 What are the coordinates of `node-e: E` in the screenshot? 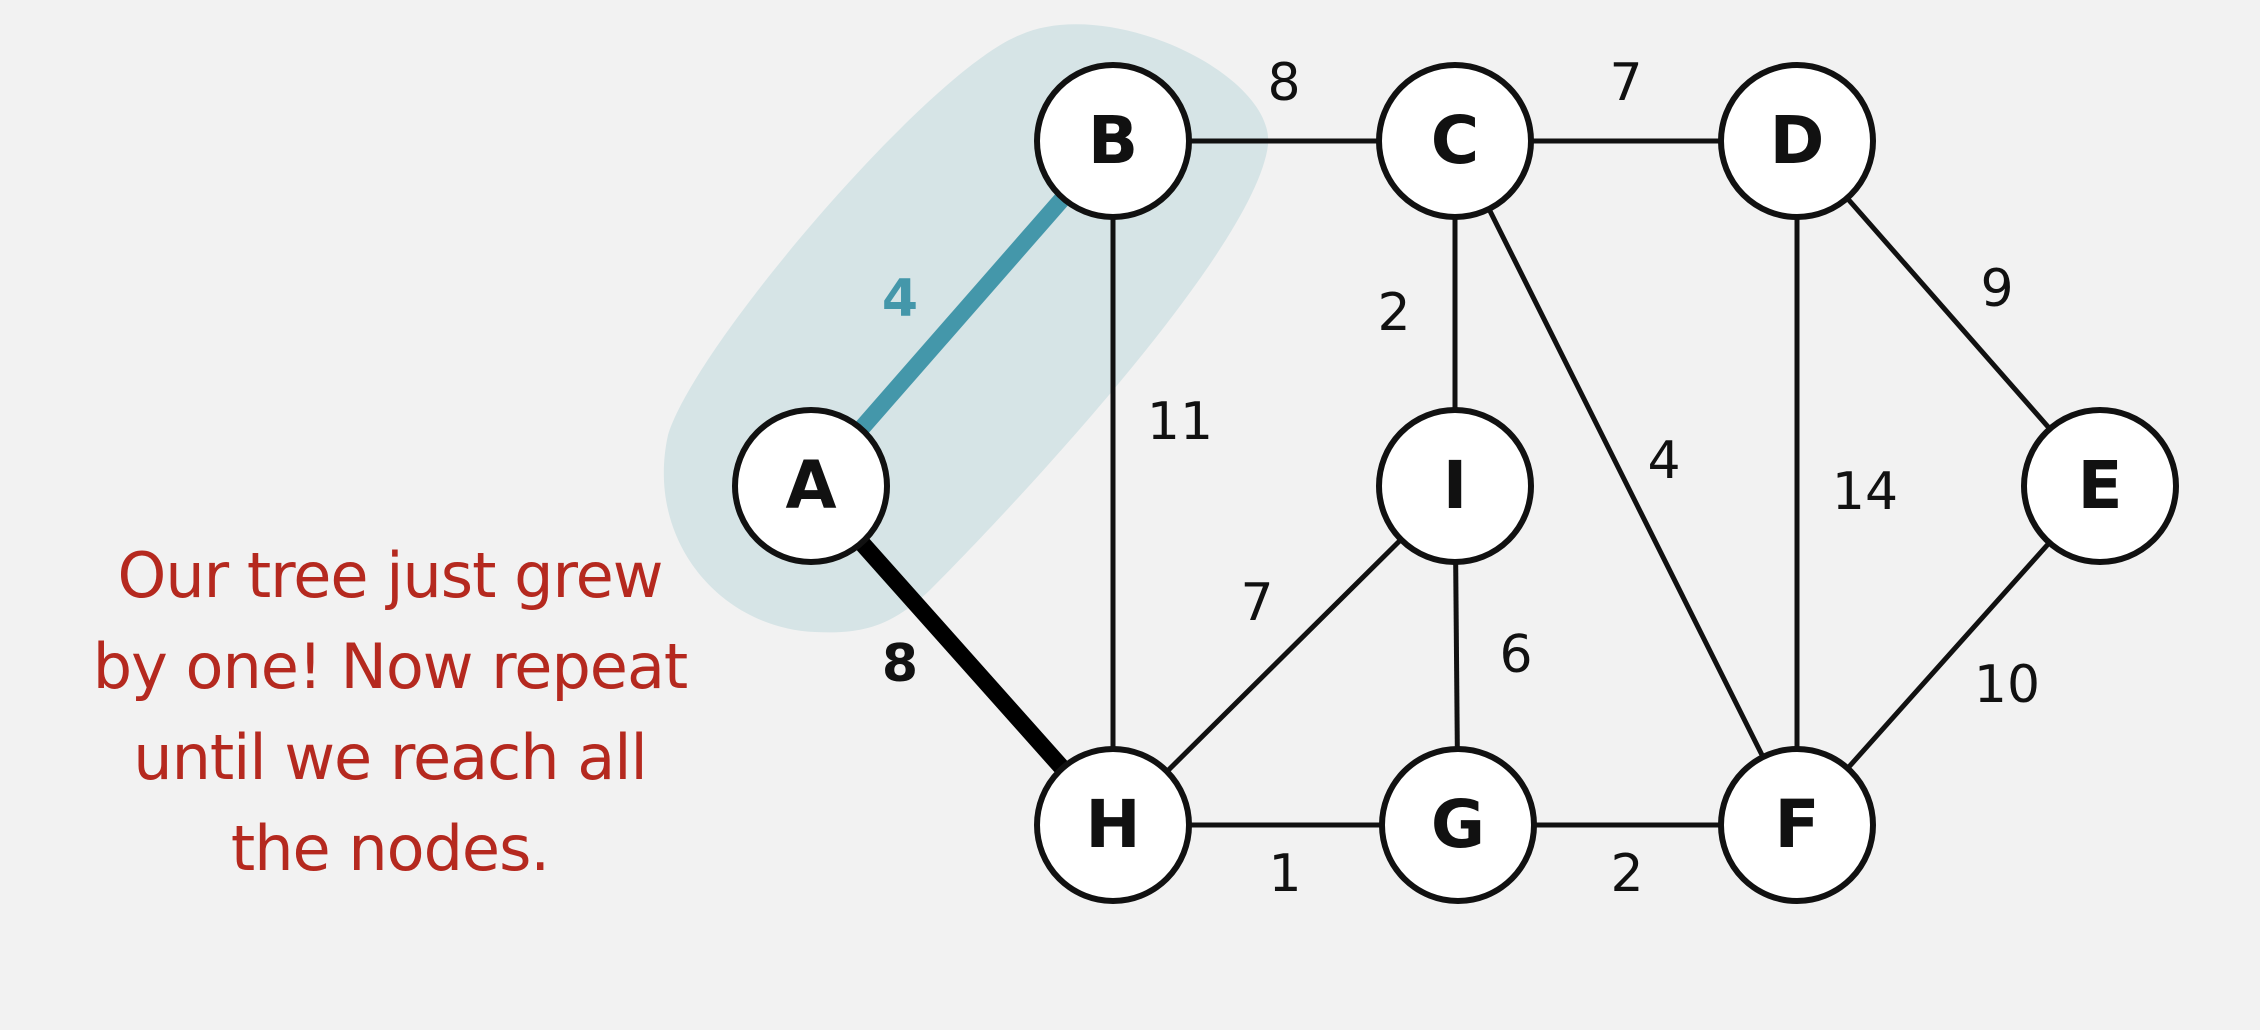 It's located at (2100, 486).